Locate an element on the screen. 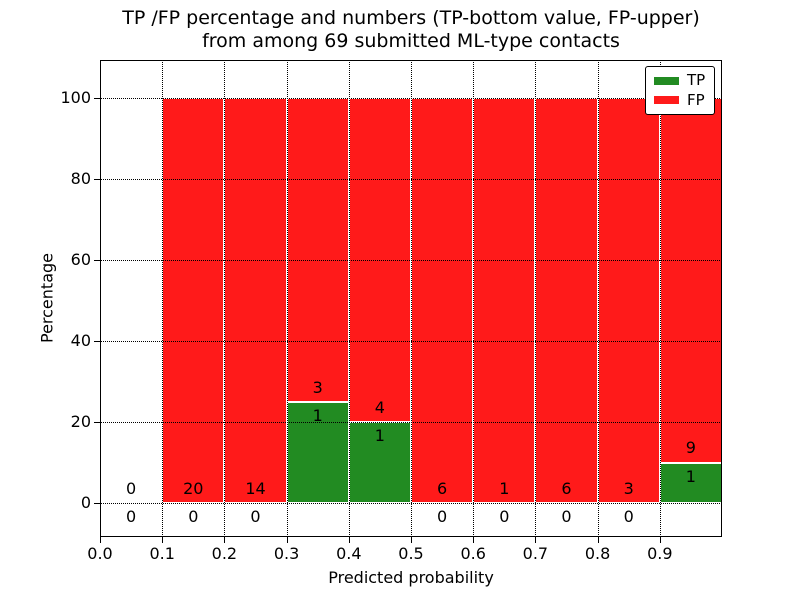  fp-count-label: 20 is located at coordinates (193, 488).